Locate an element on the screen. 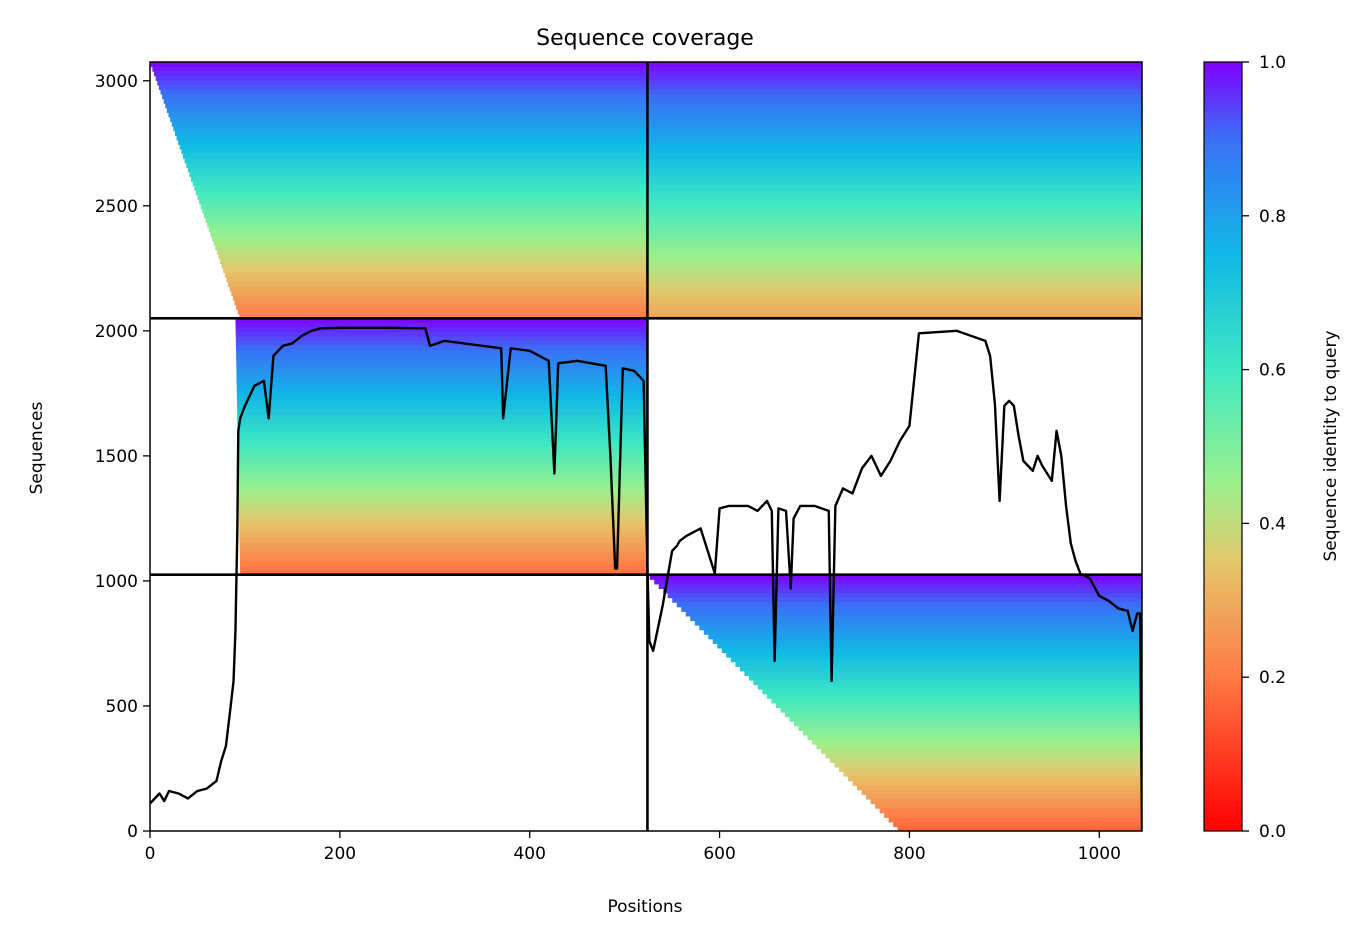 This screenshot has width=1364, height=939. colorbar-tick-label: 0.6 is located at coordinates (1272, 371).